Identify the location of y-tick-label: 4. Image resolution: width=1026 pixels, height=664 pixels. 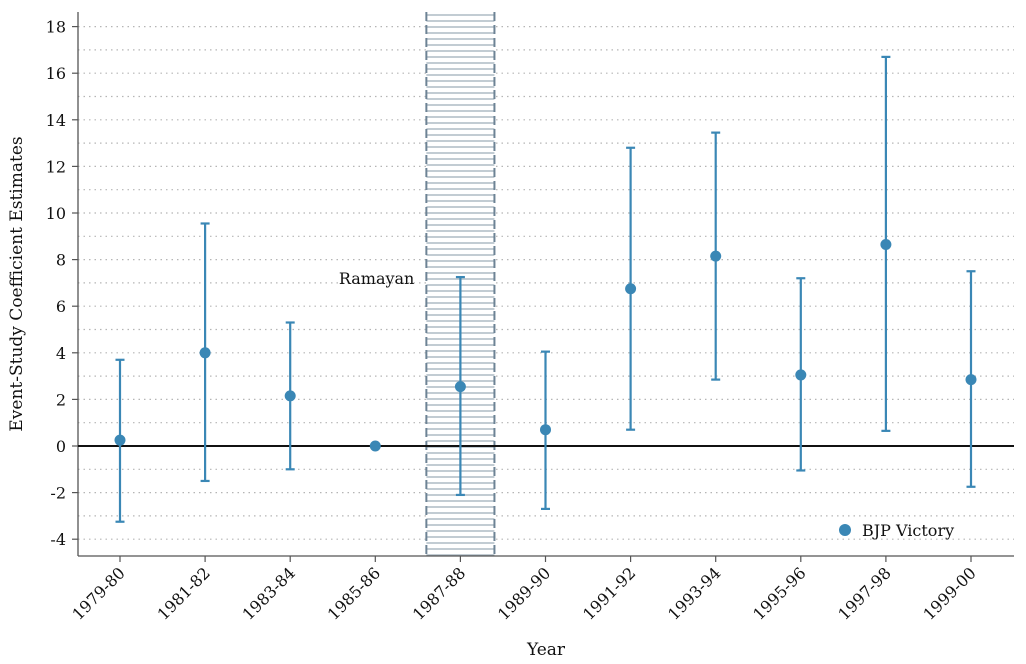
(61, 353).